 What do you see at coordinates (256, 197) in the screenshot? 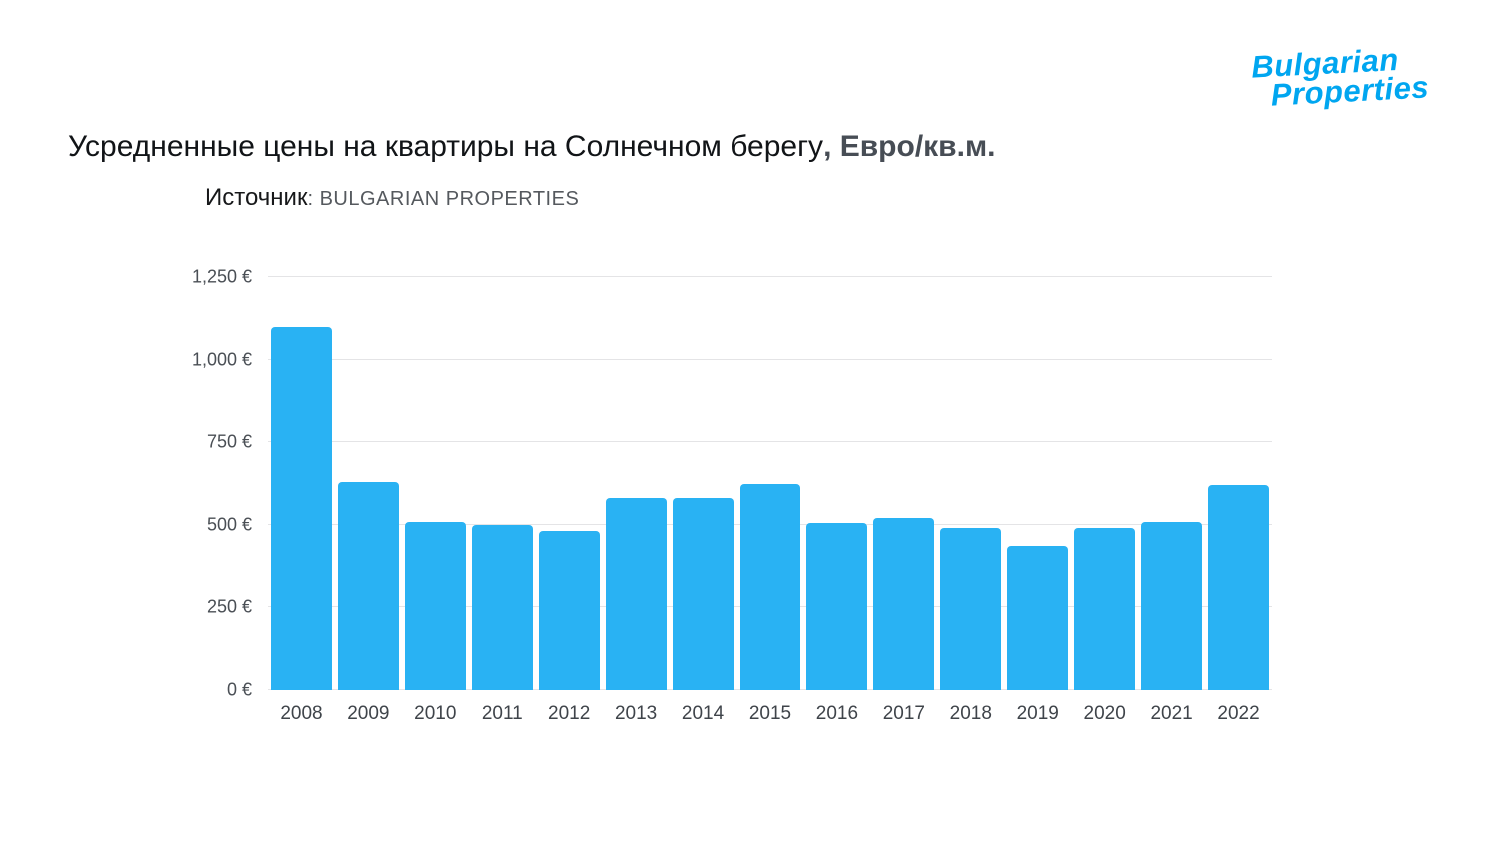
I see `source-label: Источник` at bounding box center [256, 197].